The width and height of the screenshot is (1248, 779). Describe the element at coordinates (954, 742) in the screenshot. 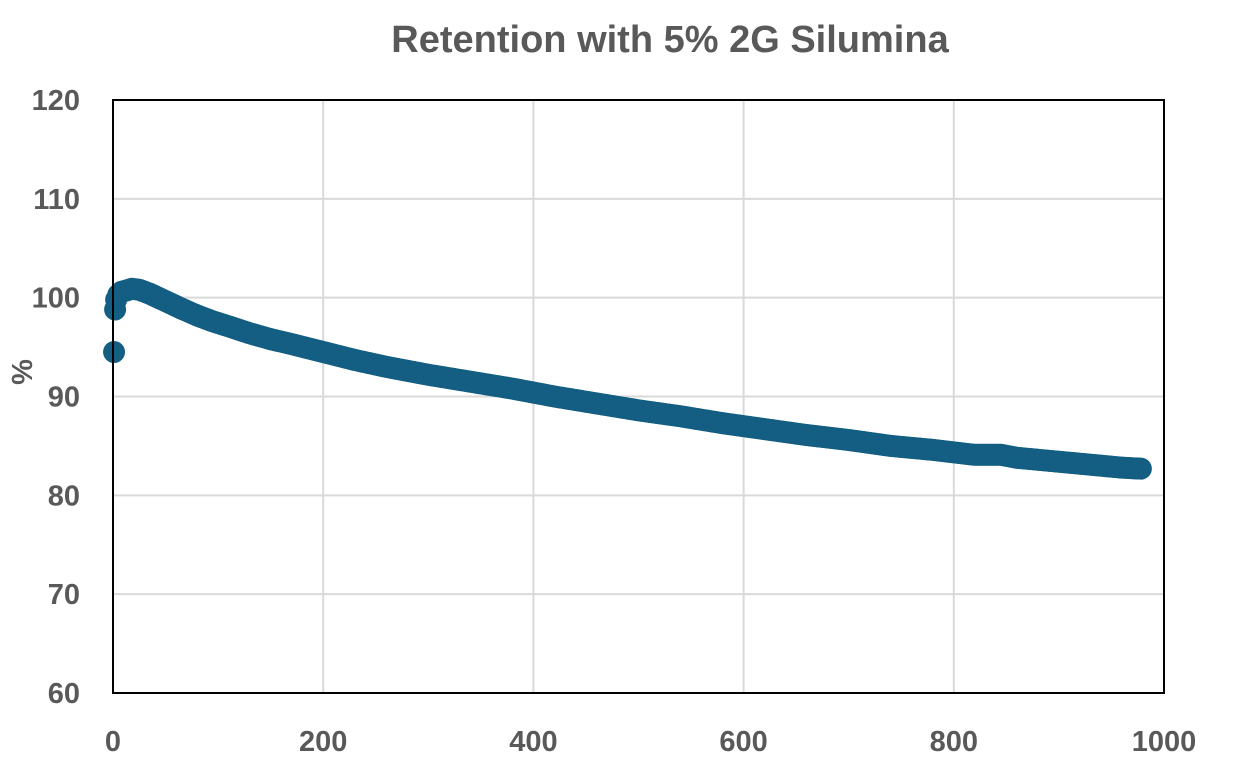

I see `x-tick-label: 800` at that location.